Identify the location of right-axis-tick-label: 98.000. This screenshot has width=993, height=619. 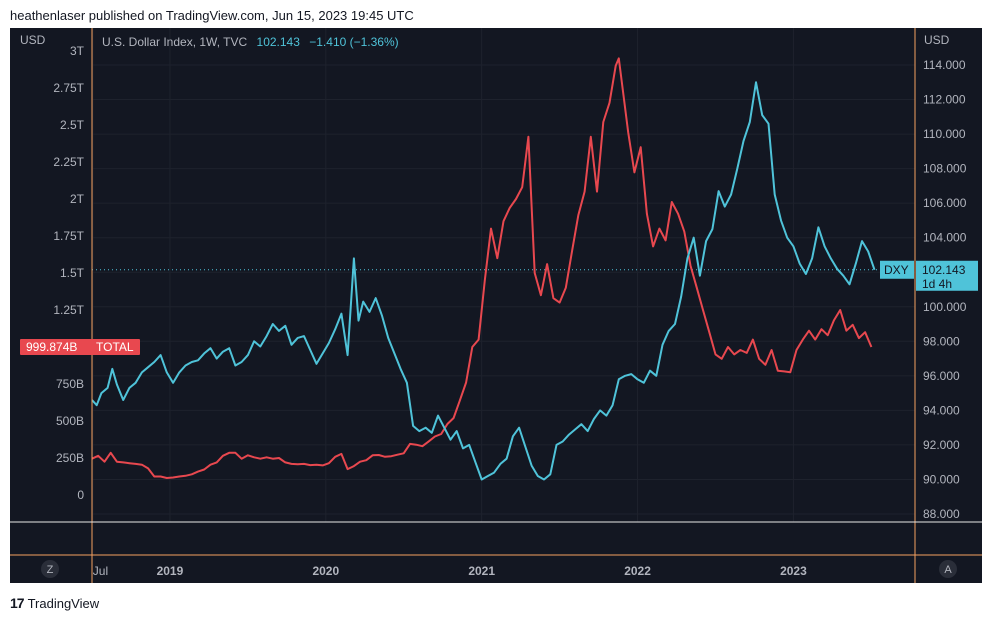
(941, 341).